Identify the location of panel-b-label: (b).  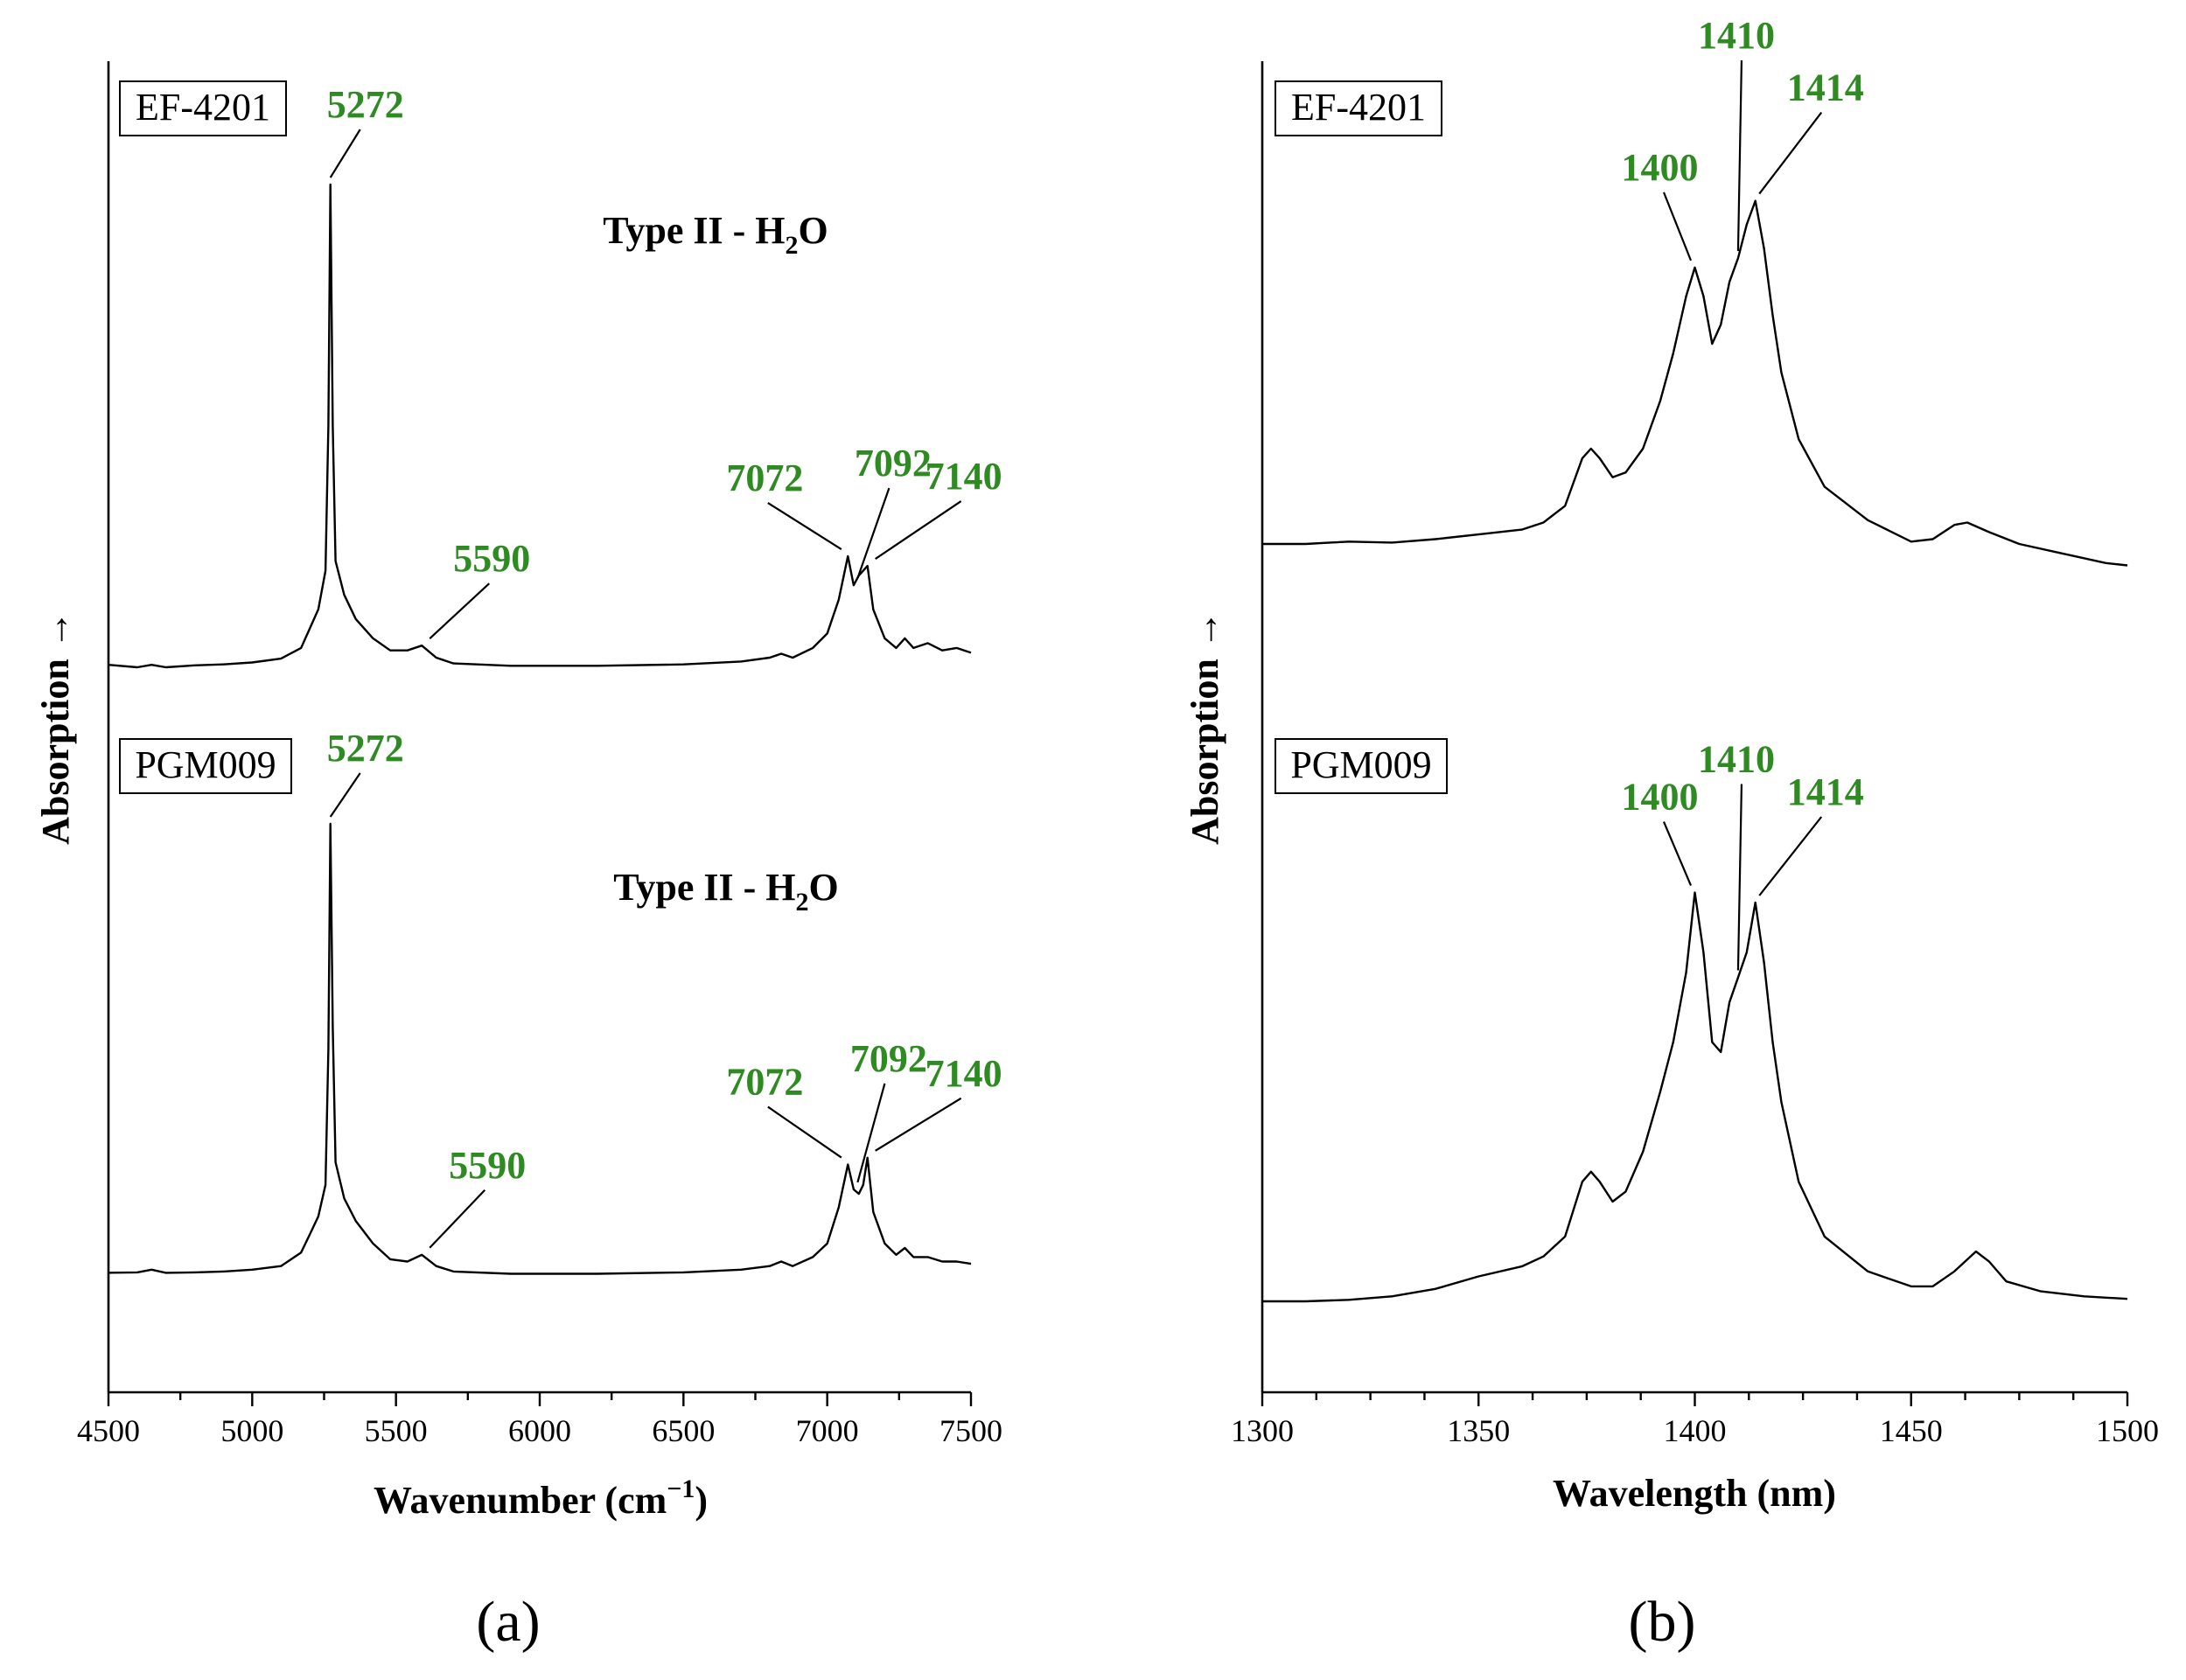
(1662, 1622).